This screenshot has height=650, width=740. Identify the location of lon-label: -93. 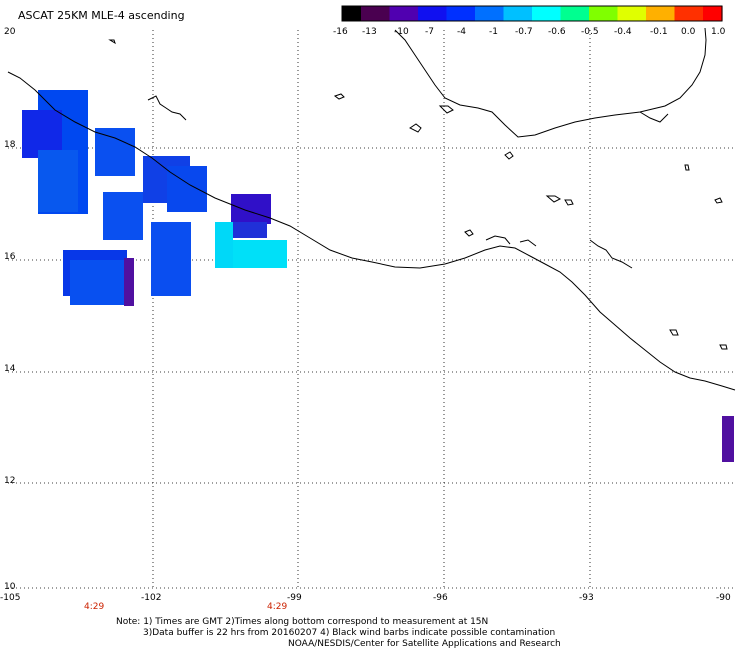
(586, 598).